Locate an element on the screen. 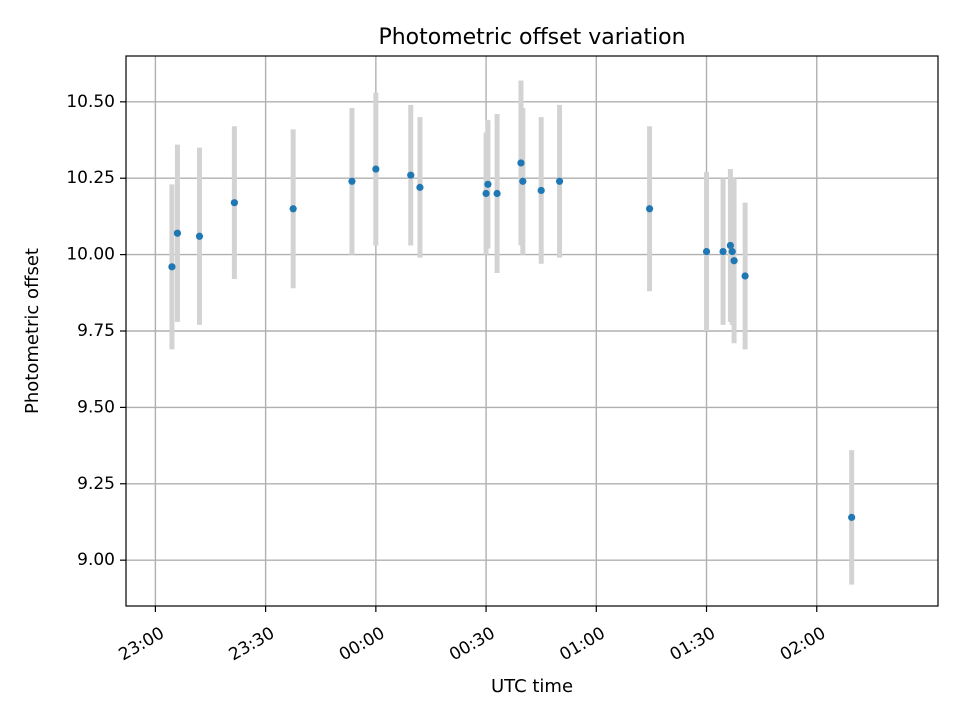  y-axis: 9.00 9.25 9.50 9.75 10.00 10.25 10.50 is located at coordinates (96, 331).